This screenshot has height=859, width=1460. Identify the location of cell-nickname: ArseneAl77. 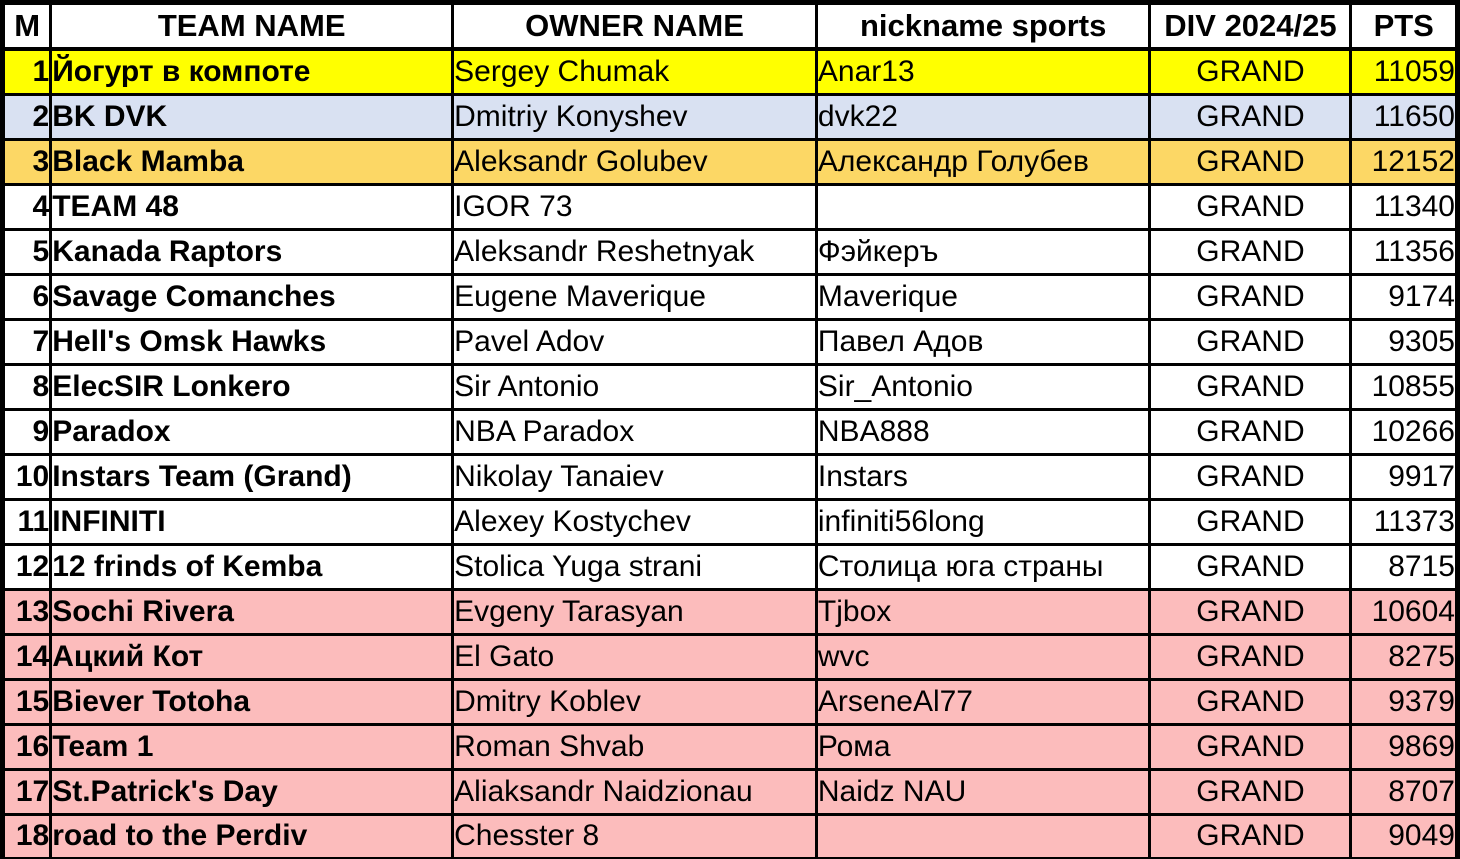
(983, 701).